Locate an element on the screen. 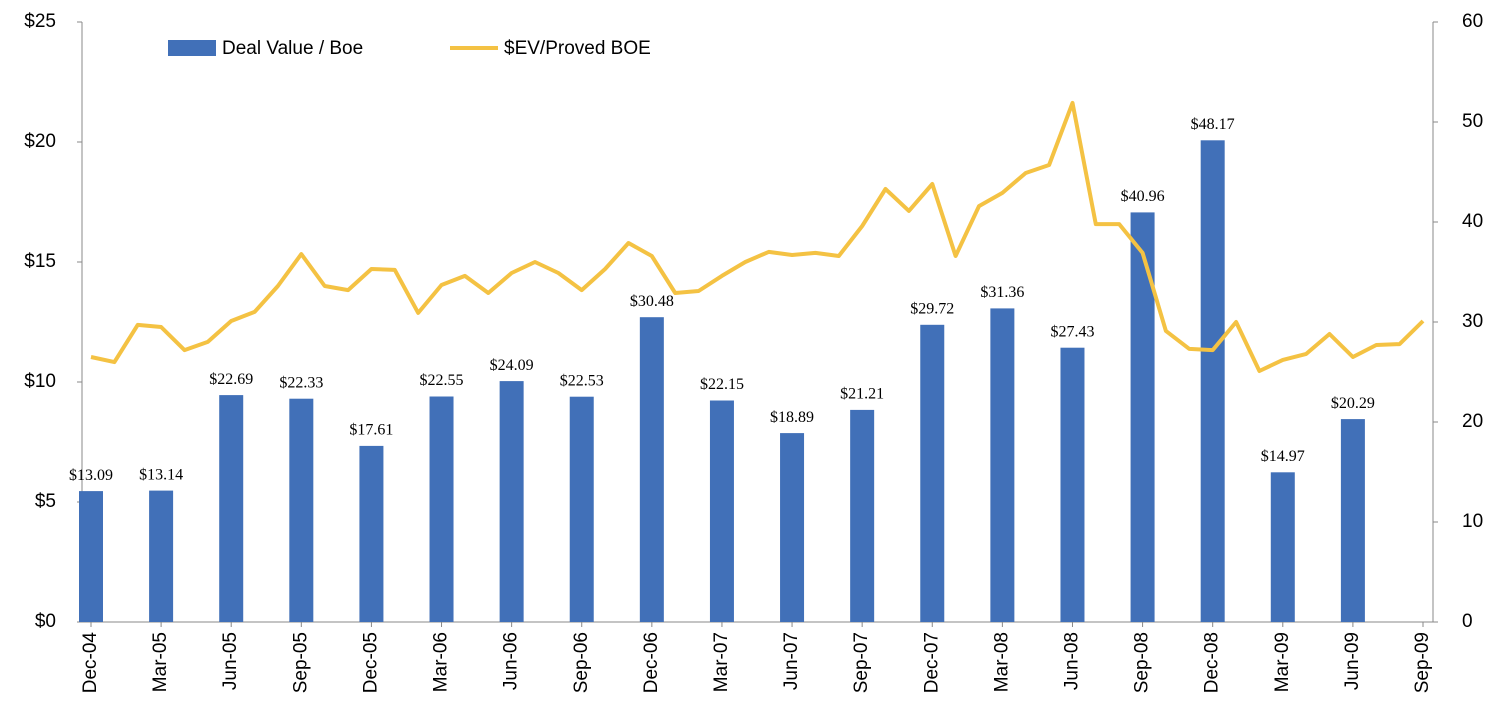  y2-tick-label: 40 is located at coordinates (1472, 221).